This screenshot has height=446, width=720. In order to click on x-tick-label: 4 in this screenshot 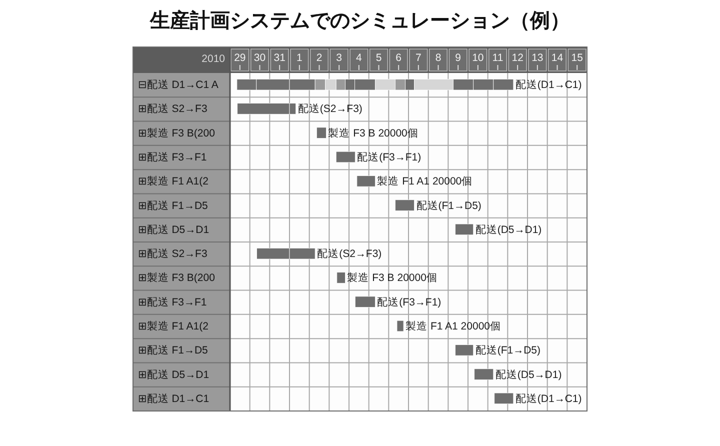, I will do `click(359, 58)`.